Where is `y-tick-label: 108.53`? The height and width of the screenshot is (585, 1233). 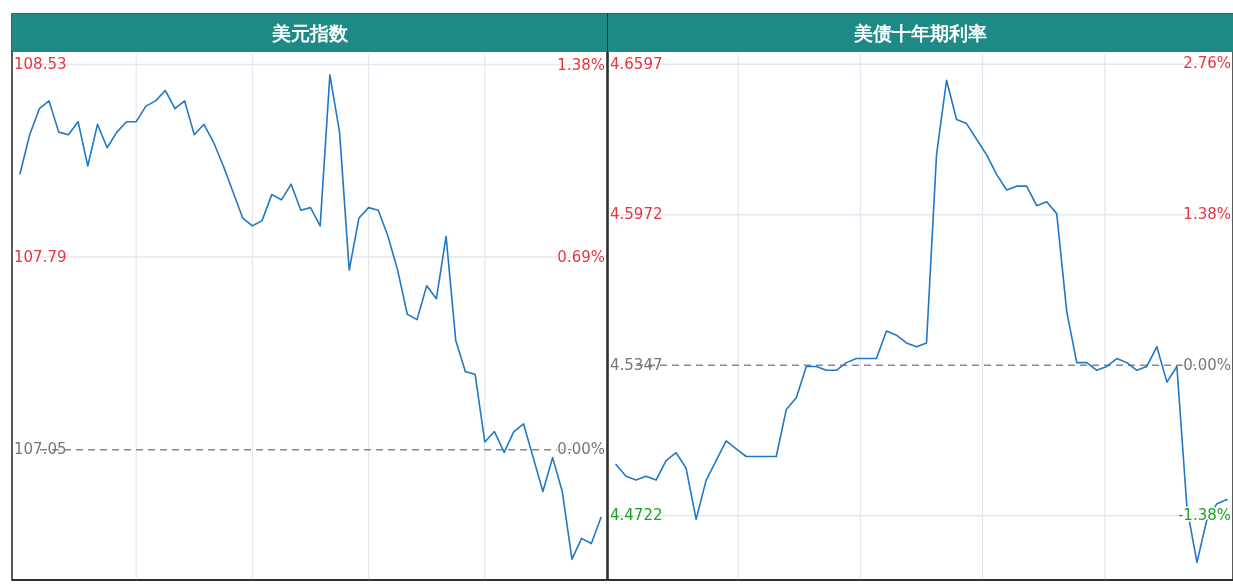
y-tick-label: 108.53 is located at coordinates (40, 63).